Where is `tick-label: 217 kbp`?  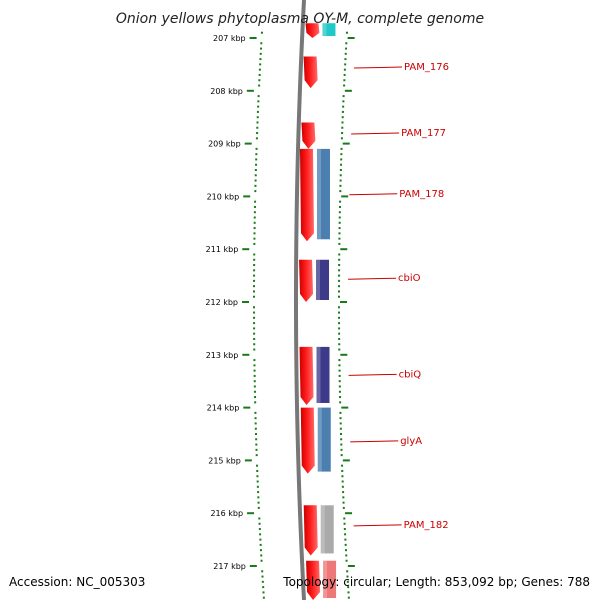 tick-label: 217 kbp is located at coordinates (229, 566).